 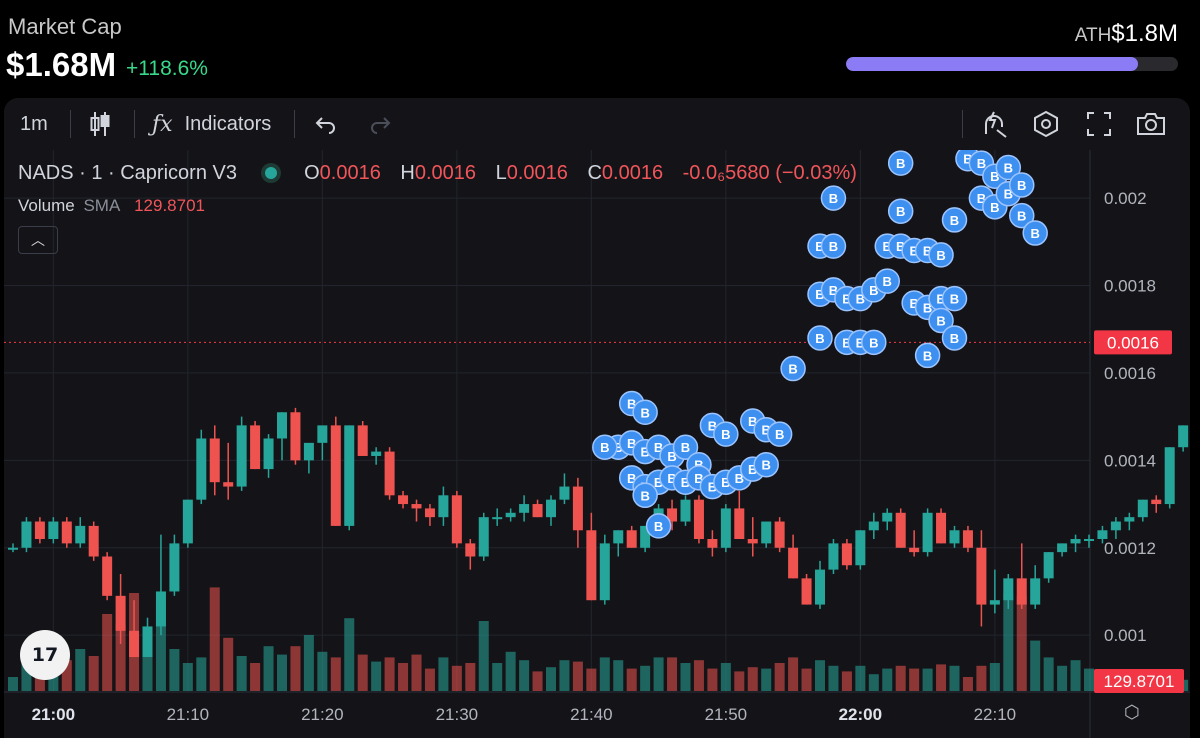 I want to click on interval-button: 1m, so click(x=34, y=123).